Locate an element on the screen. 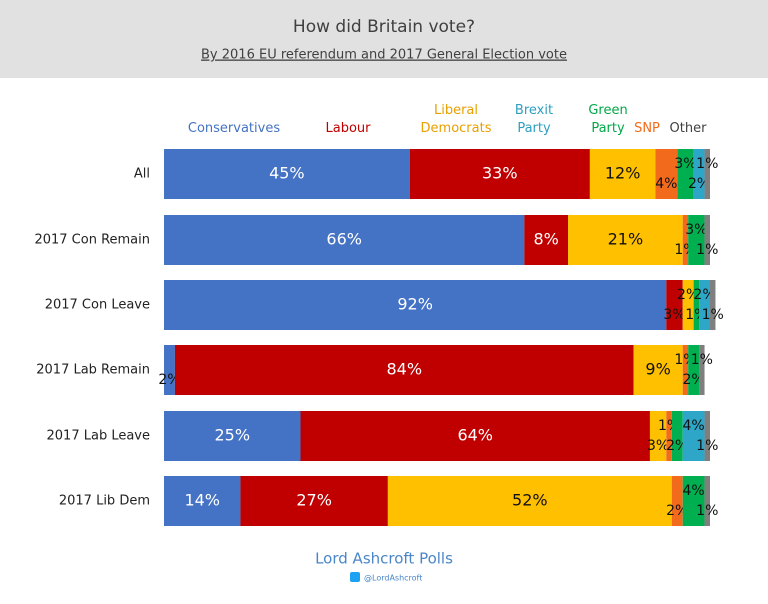 The image size is (768, 604). data-label: 45% is located at coordinates (287, 173).